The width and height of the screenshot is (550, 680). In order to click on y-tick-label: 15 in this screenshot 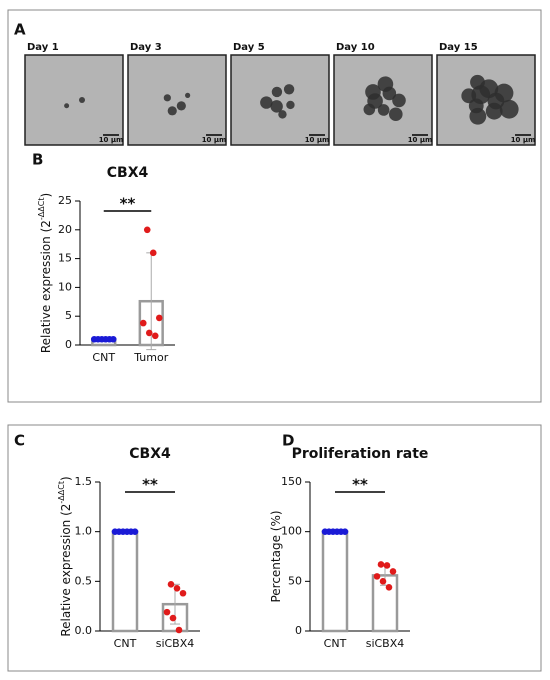, I will do `click(65, 258)`.